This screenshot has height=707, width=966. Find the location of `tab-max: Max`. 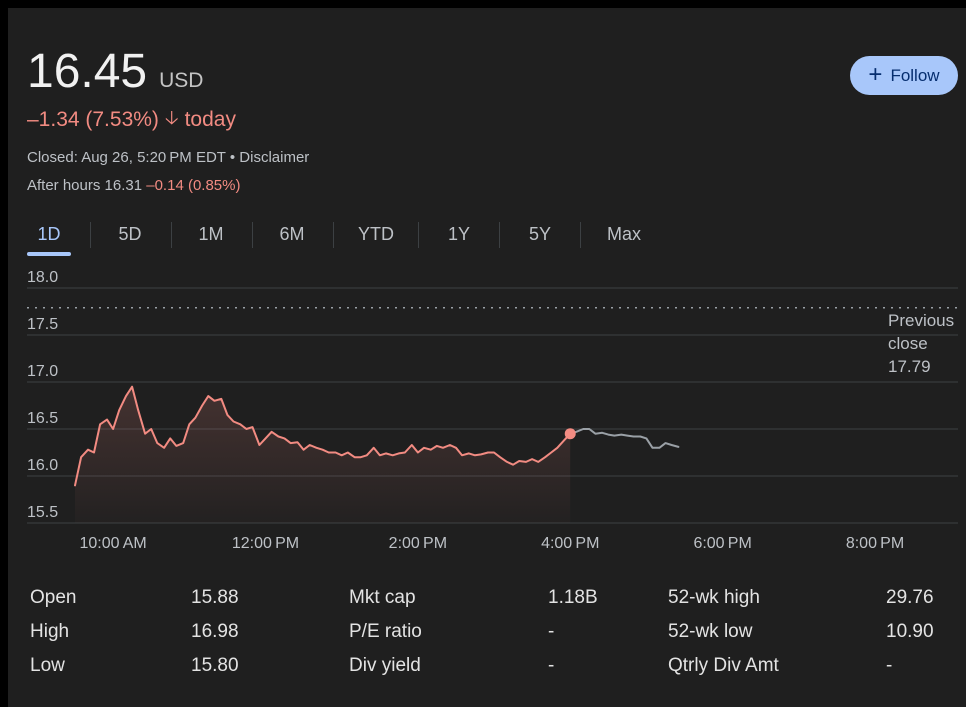

tab-max: Max is located at coordinates (624, 236).